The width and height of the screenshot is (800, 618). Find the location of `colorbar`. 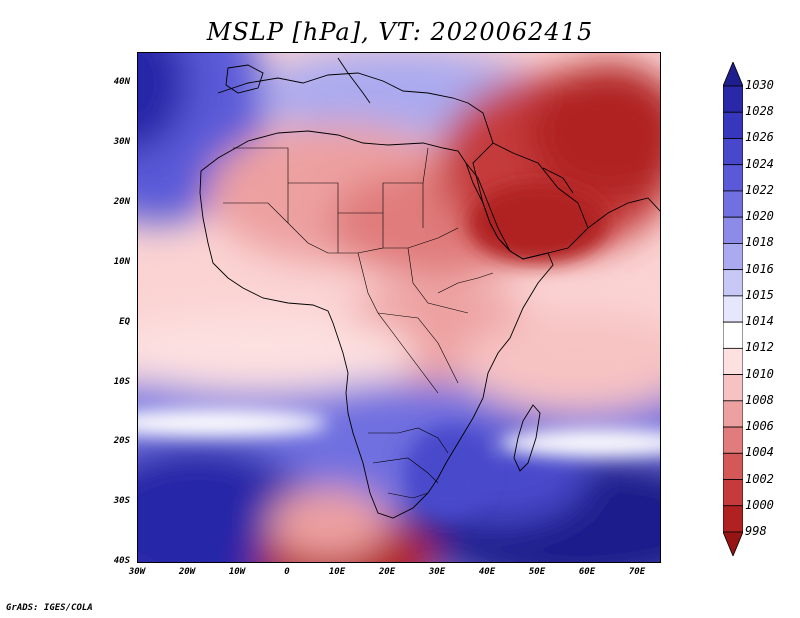

colorbar is located at coordinates (733, 309).